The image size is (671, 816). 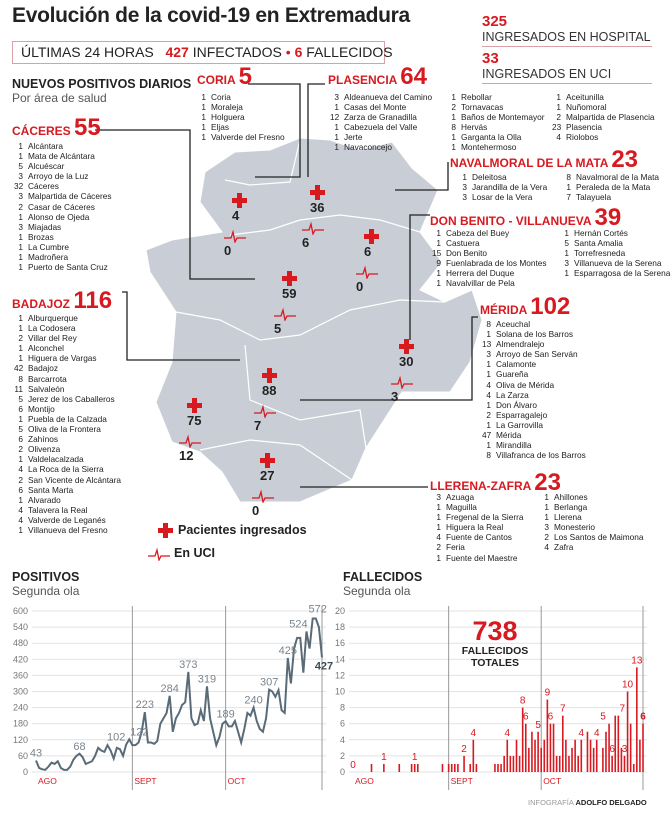 I want to click on positivos-subtitle: Segunda ola, so click(x=46, y=591).